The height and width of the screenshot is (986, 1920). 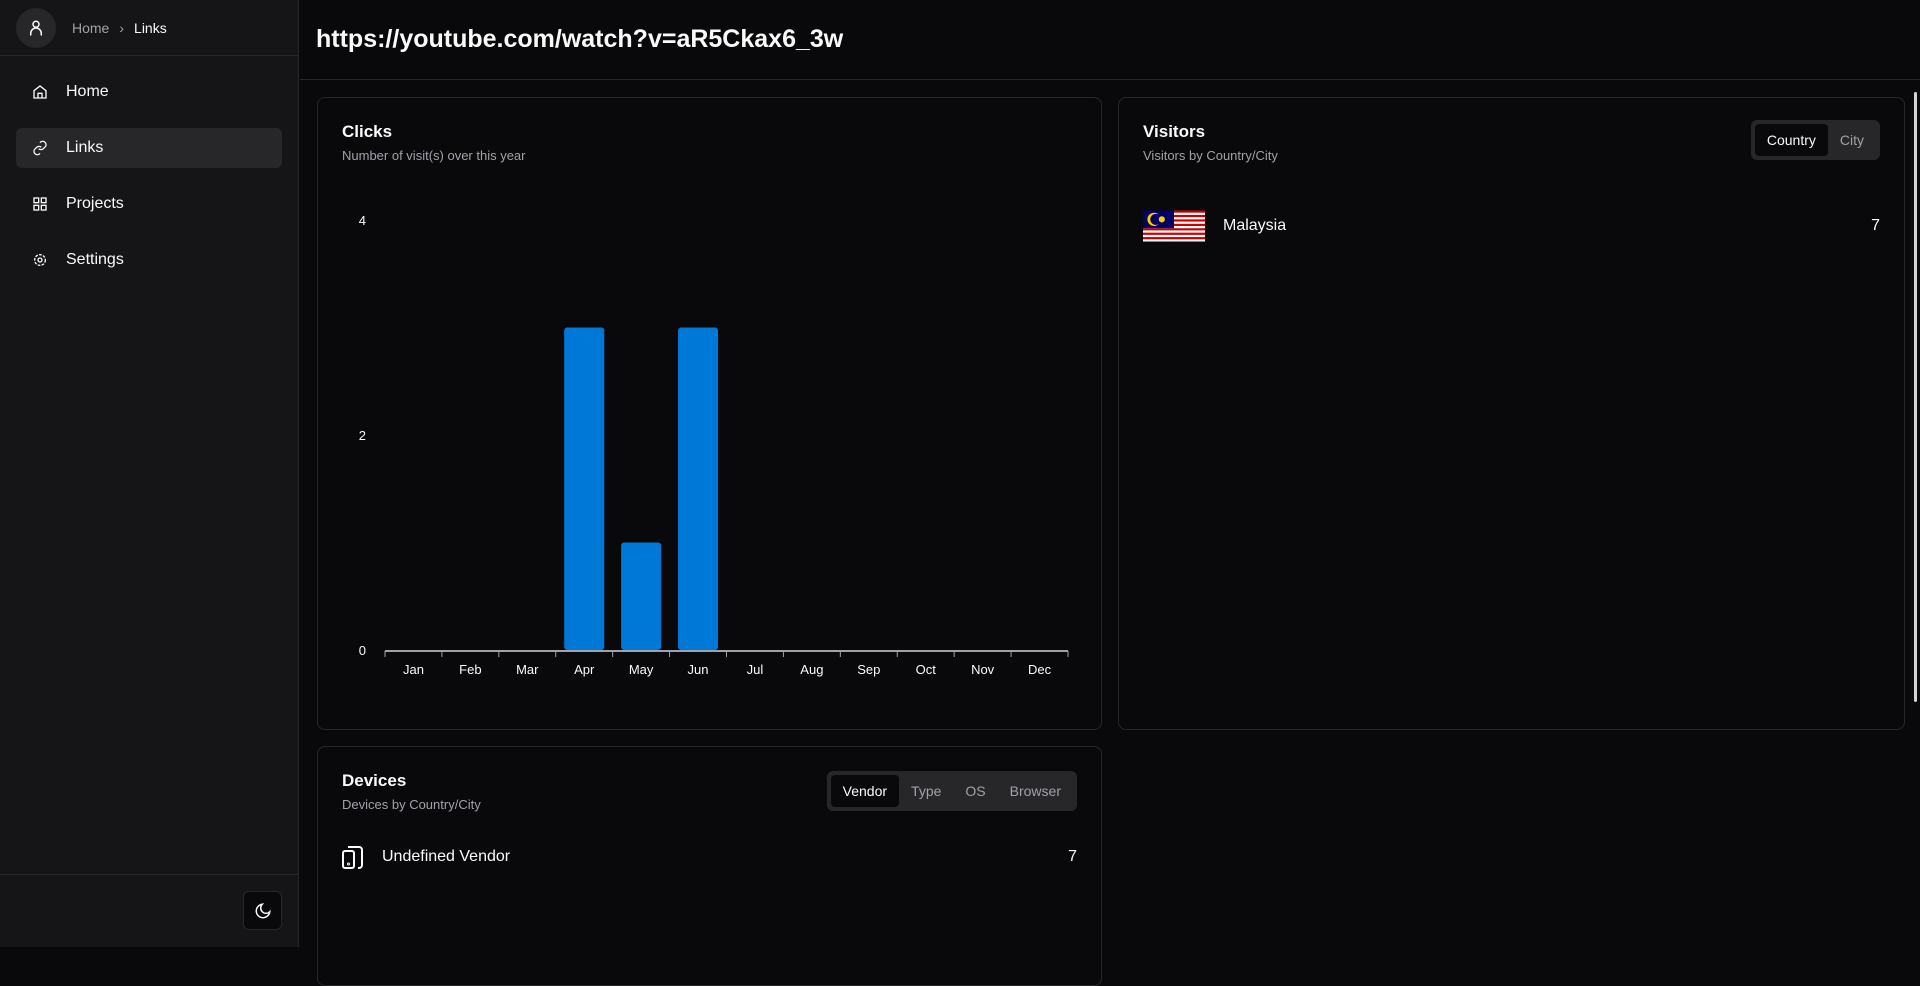 I want to click on visitors-title: Visitors, so click(x=1174, y=131).